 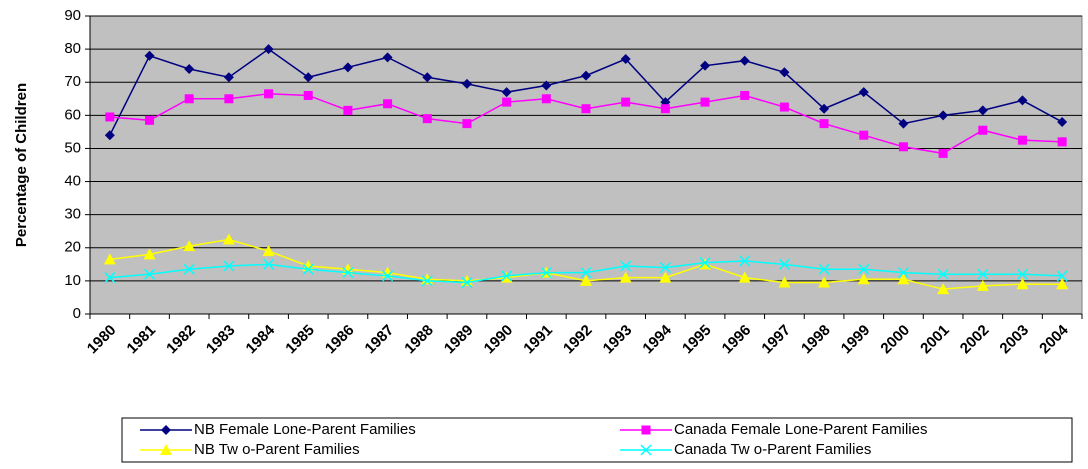 I want to click on x-tick-label: 2001, so click(x=935, y=340).